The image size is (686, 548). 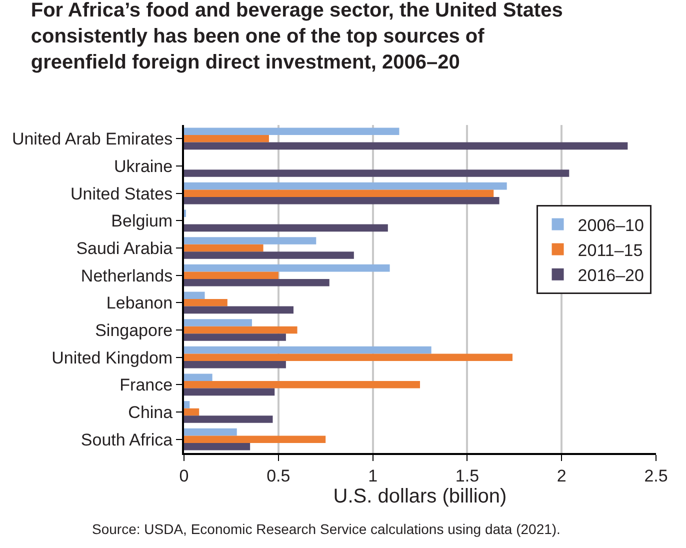 I want to click on y-tick-label: United Kingdom, so click(x=112, y=358).